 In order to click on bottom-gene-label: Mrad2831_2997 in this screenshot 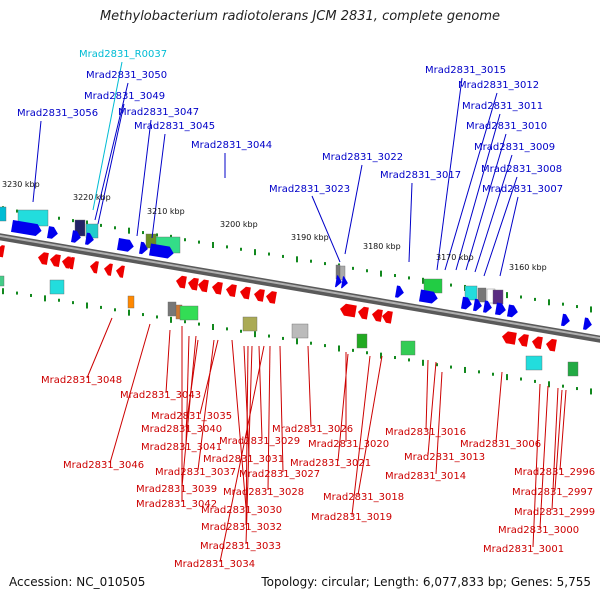, I will do `click(552, 492)`.